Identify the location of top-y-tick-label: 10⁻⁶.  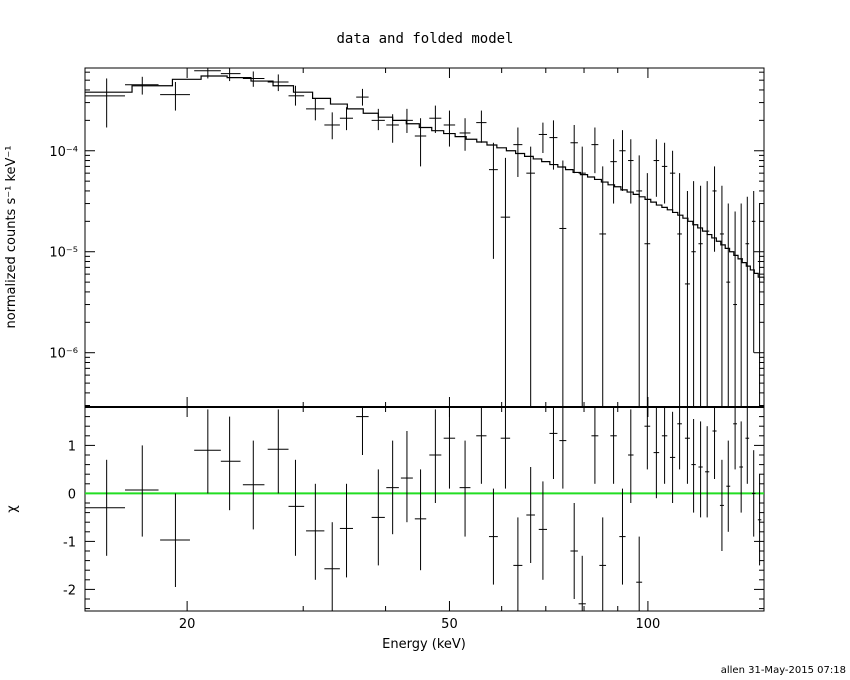
(63, 354).